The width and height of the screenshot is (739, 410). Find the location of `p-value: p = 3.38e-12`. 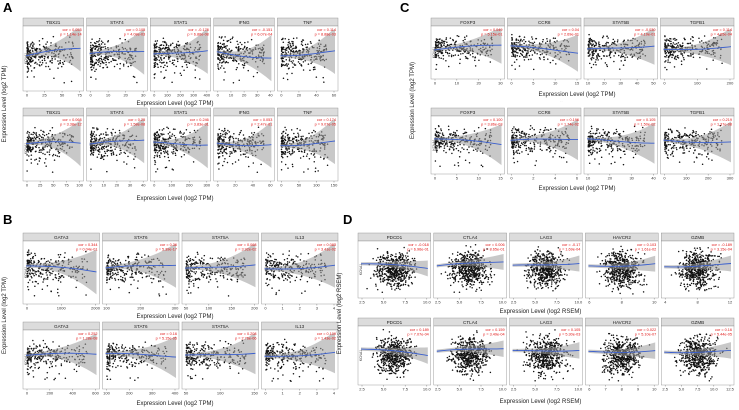

p-value: p = 3.38e-12 is located at coordinates (70, 125).